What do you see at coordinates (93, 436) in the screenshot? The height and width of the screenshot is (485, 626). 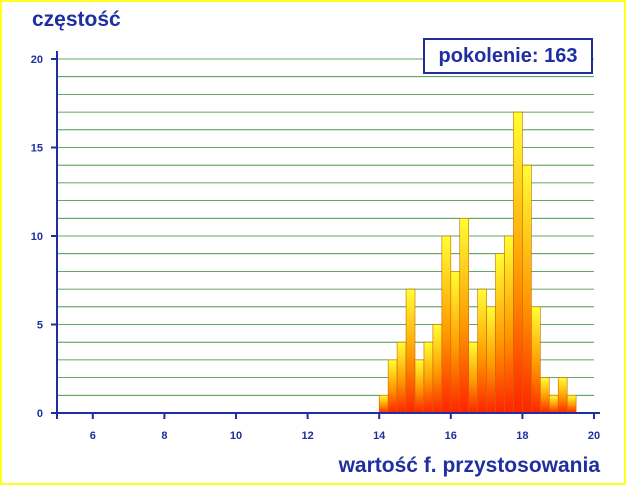 I see `x-tick-label: 6` at bounding box center [93, 436].